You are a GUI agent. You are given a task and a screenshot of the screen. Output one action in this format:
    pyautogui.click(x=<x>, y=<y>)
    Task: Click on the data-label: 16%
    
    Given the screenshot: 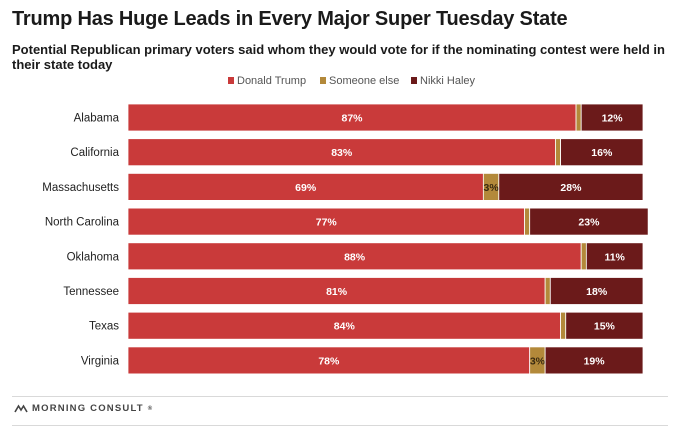 What is the action you would take?
    pyautogui.click(x=602, y=153)
    